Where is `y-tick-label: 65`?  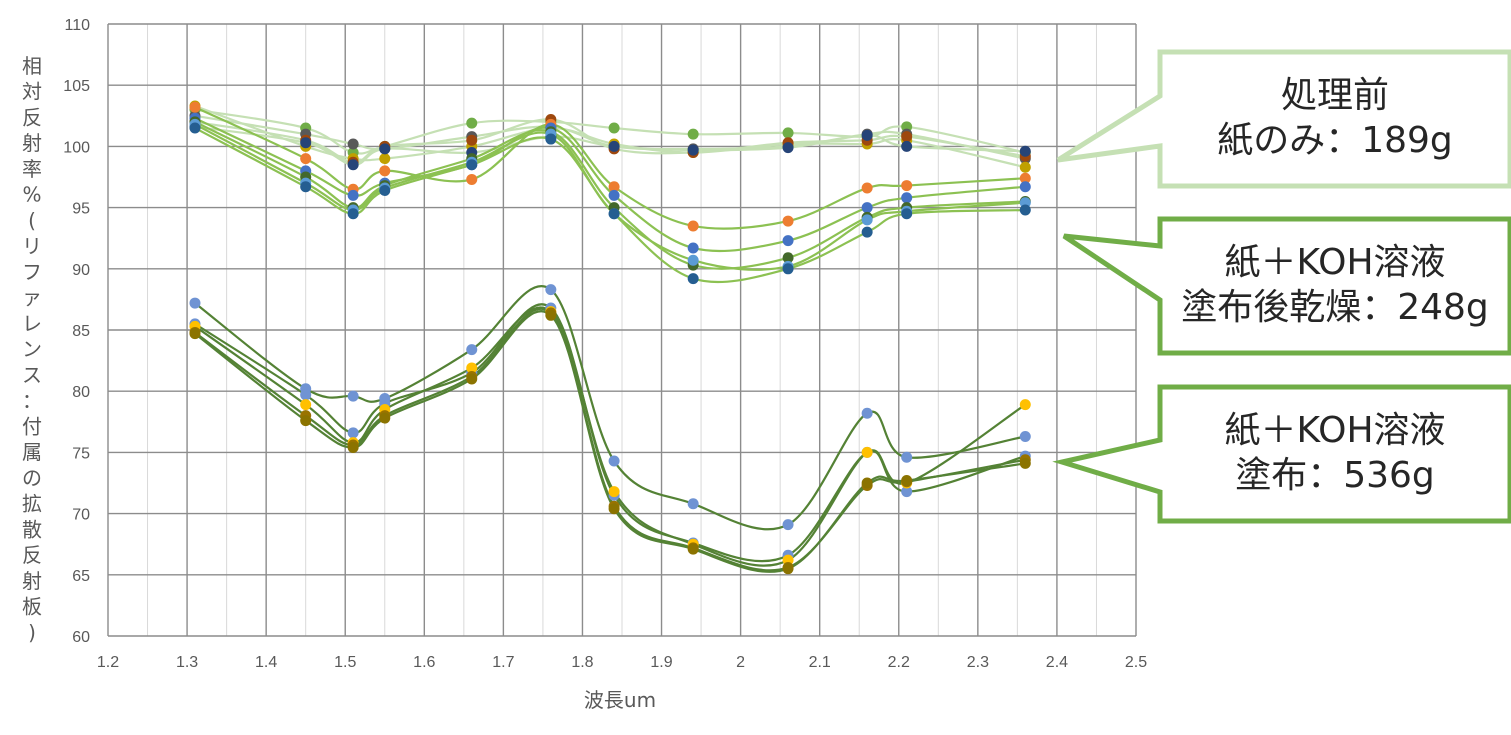 y-tick-label: 65 is located at coordinates (81, 576).